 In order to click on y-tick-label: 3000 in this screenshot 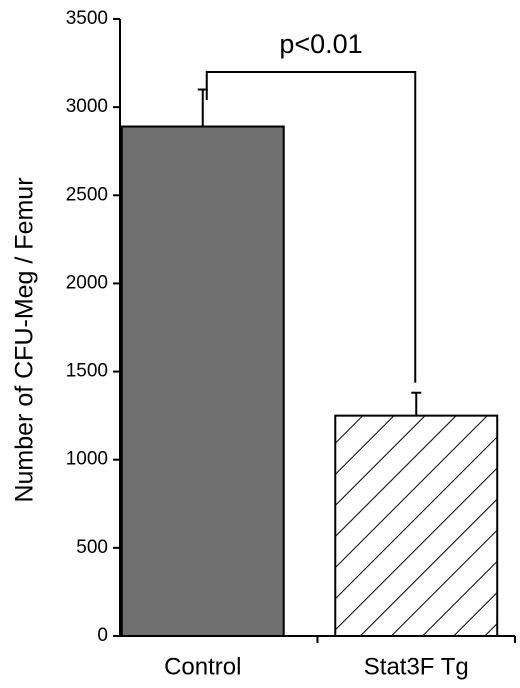, I will do `click(87, 106)`.